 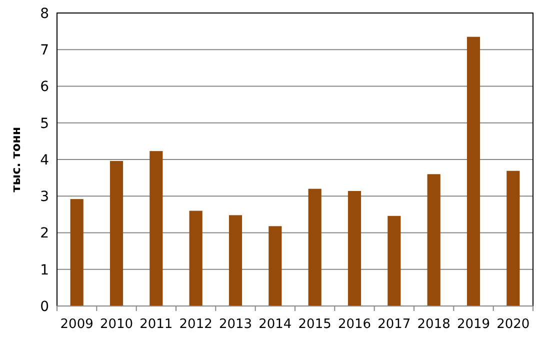 What do you see at coordinates (44, 306) in the screenshot?
I see `y-tick-label: 0` at bounding box center [44, 306].